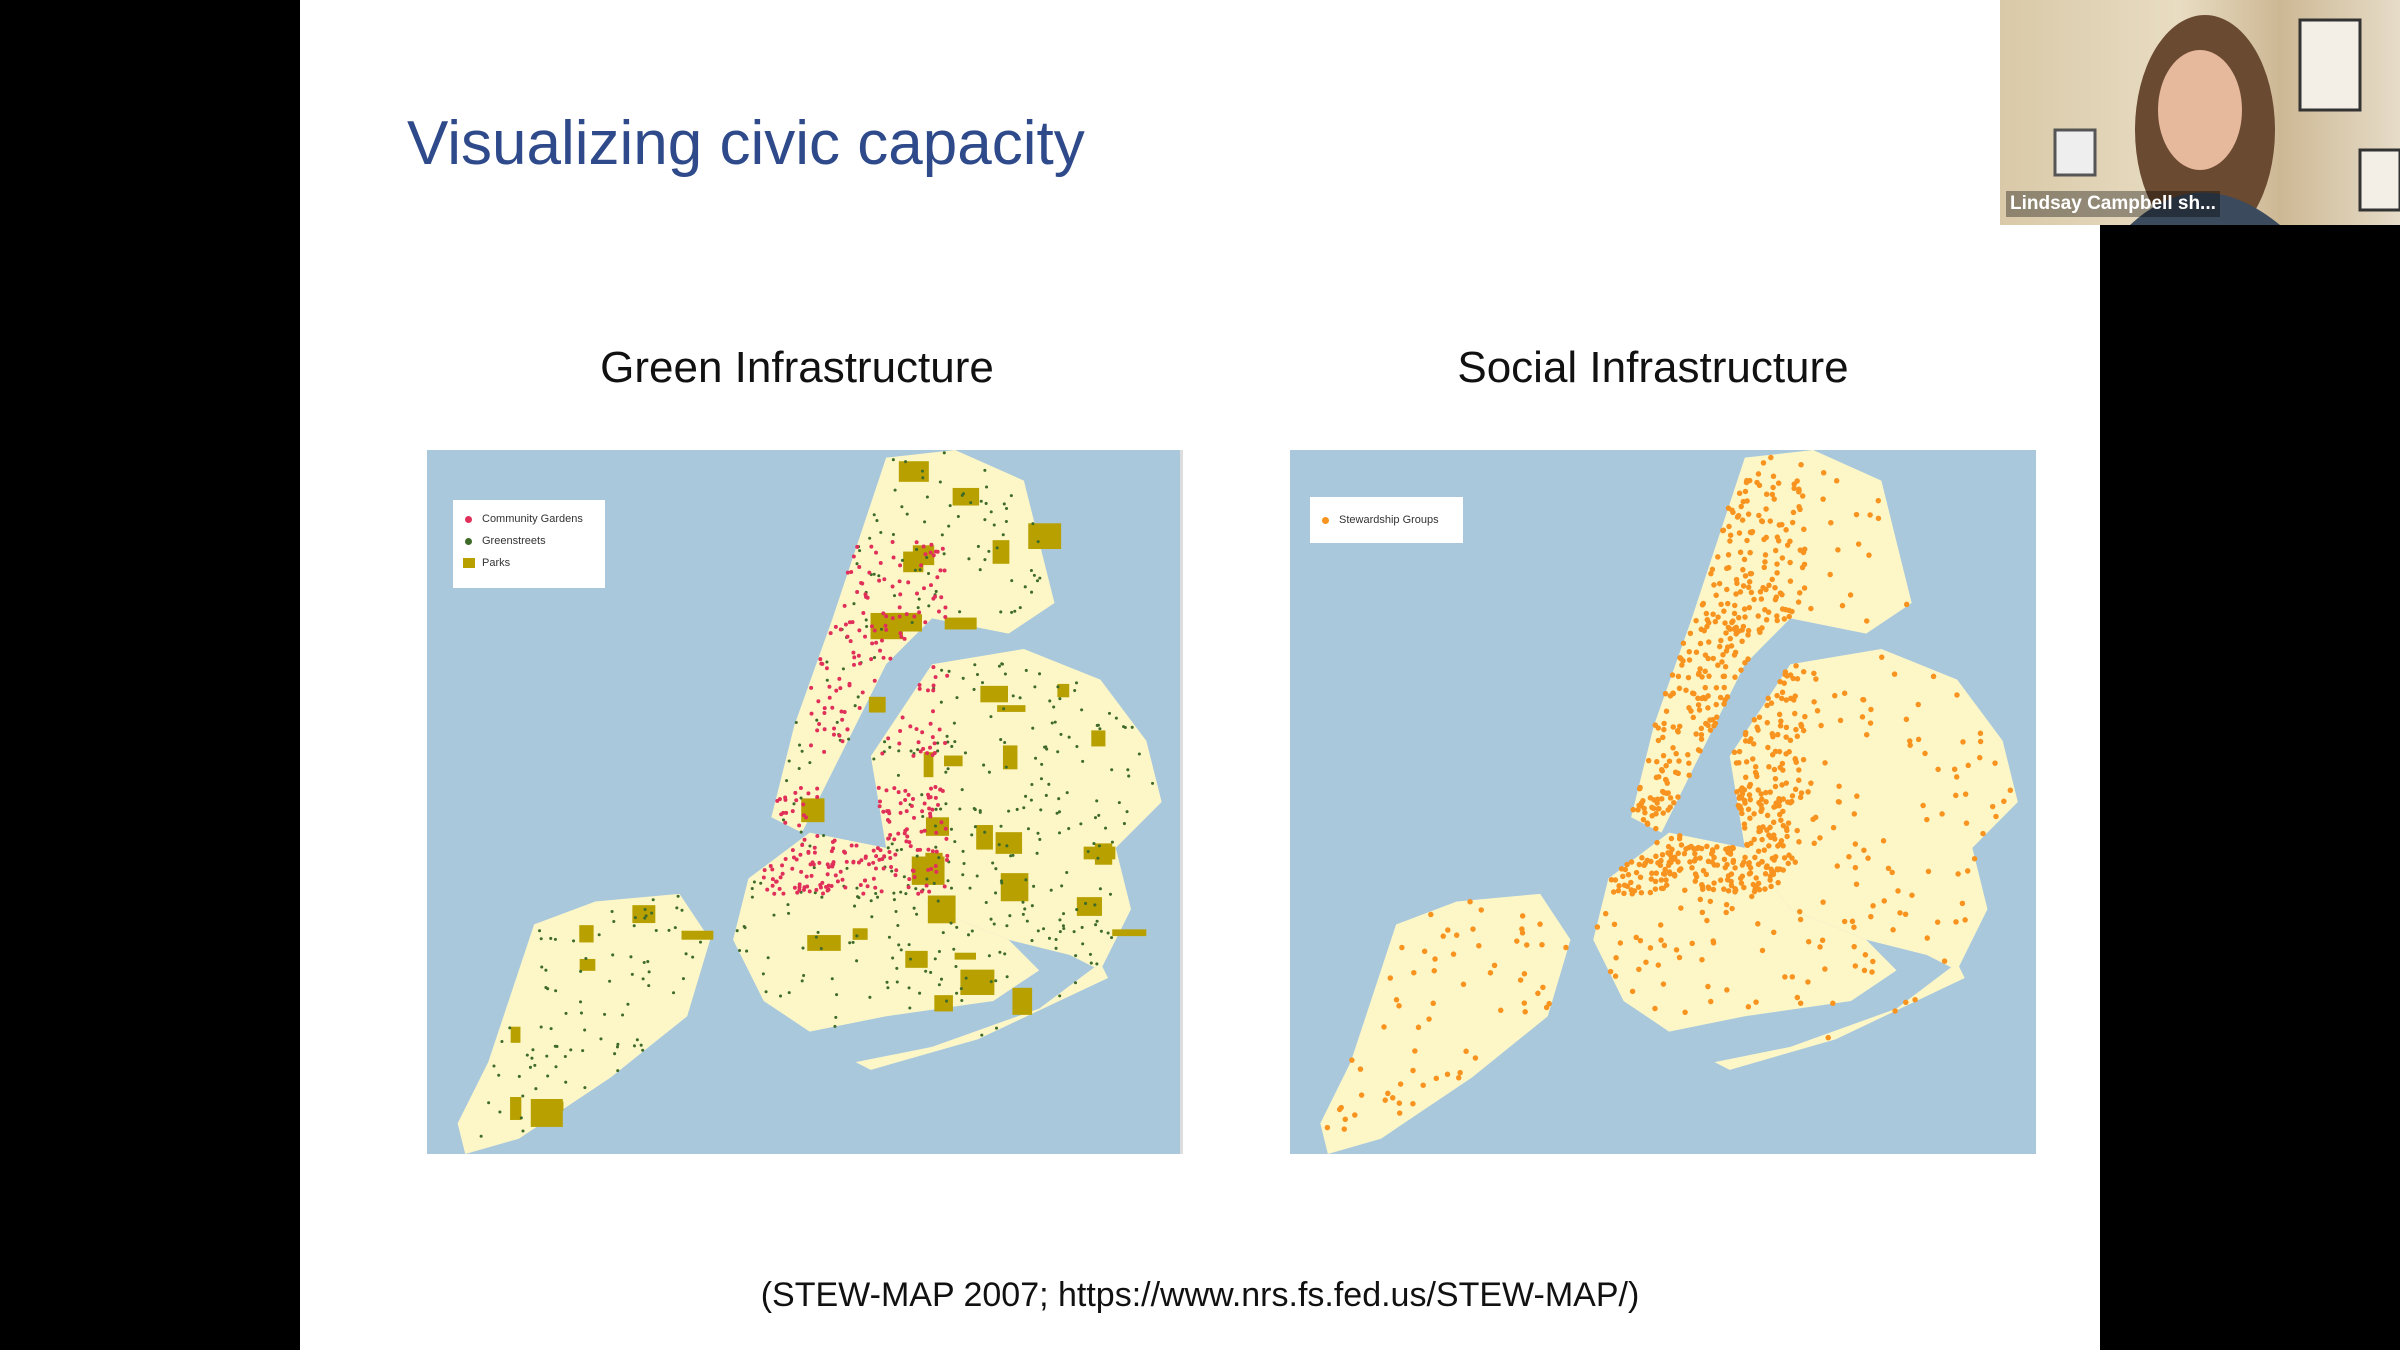 This screenshot has width=2400, height=1350. I want to click on picture-frame, so click(2379, 180).